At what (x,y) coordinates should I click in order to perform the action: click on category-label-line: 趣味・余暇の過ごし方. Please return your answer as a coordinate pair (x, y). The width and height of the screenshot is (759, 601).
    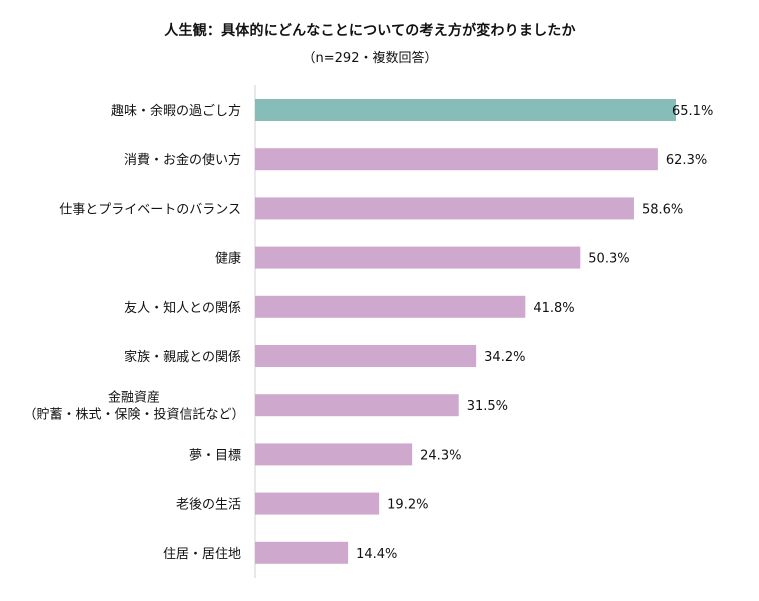
    Looking at the image, I should click on (176, 111).